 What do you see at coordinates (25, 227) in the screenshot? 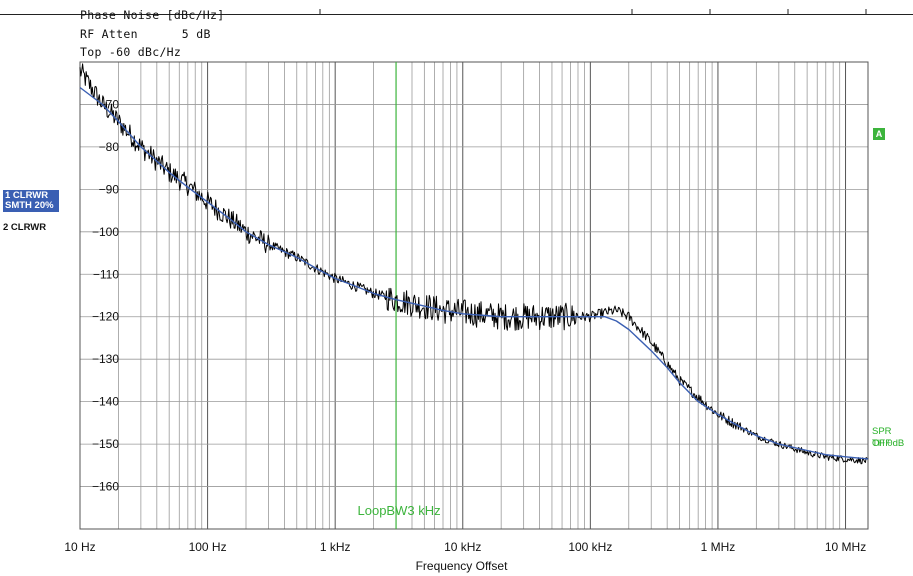
I see `trace-2-label: 2 CLRWR` at bounding box center [25, 227].